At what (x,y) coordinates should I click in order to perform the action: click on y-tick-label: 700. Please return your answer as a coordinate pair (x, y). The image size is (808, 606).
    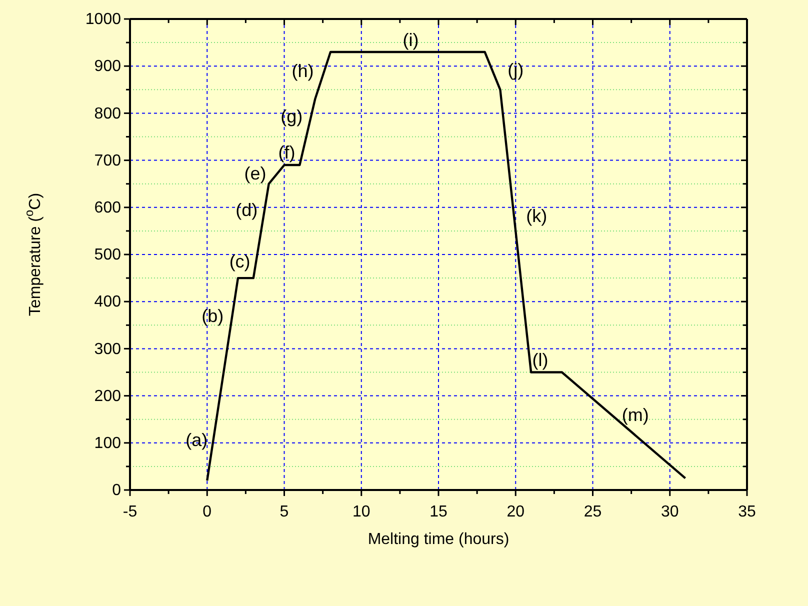
    Looking at the image, I should click on (108, 161).